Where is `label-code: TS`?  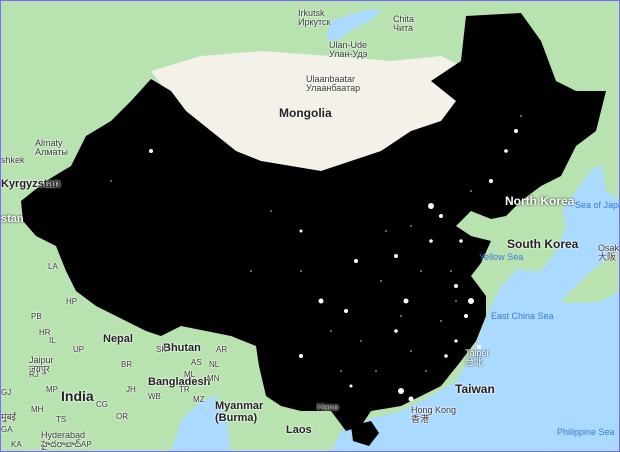
label-code: TS is located at coordinates (61, 419).